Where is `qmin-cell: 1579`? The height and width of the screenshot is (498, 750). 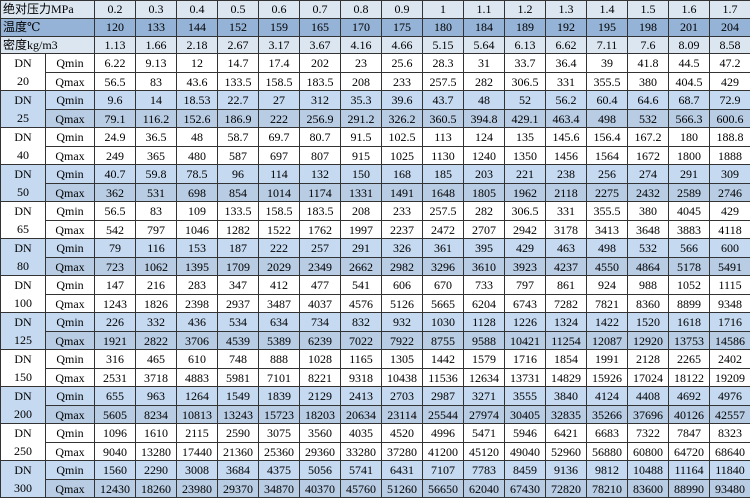
qmin-cell: 1579 is located at coordinates (484, 359).